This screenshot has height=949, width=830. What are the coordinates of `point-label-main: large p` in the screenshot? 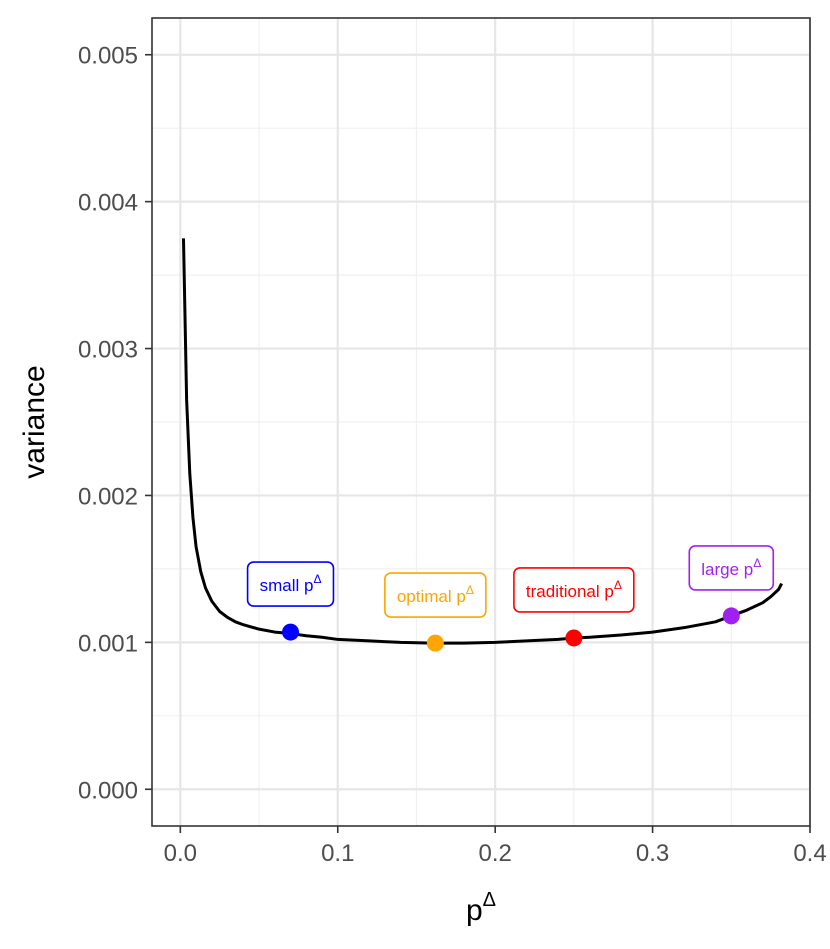 It's located at (727, 569).